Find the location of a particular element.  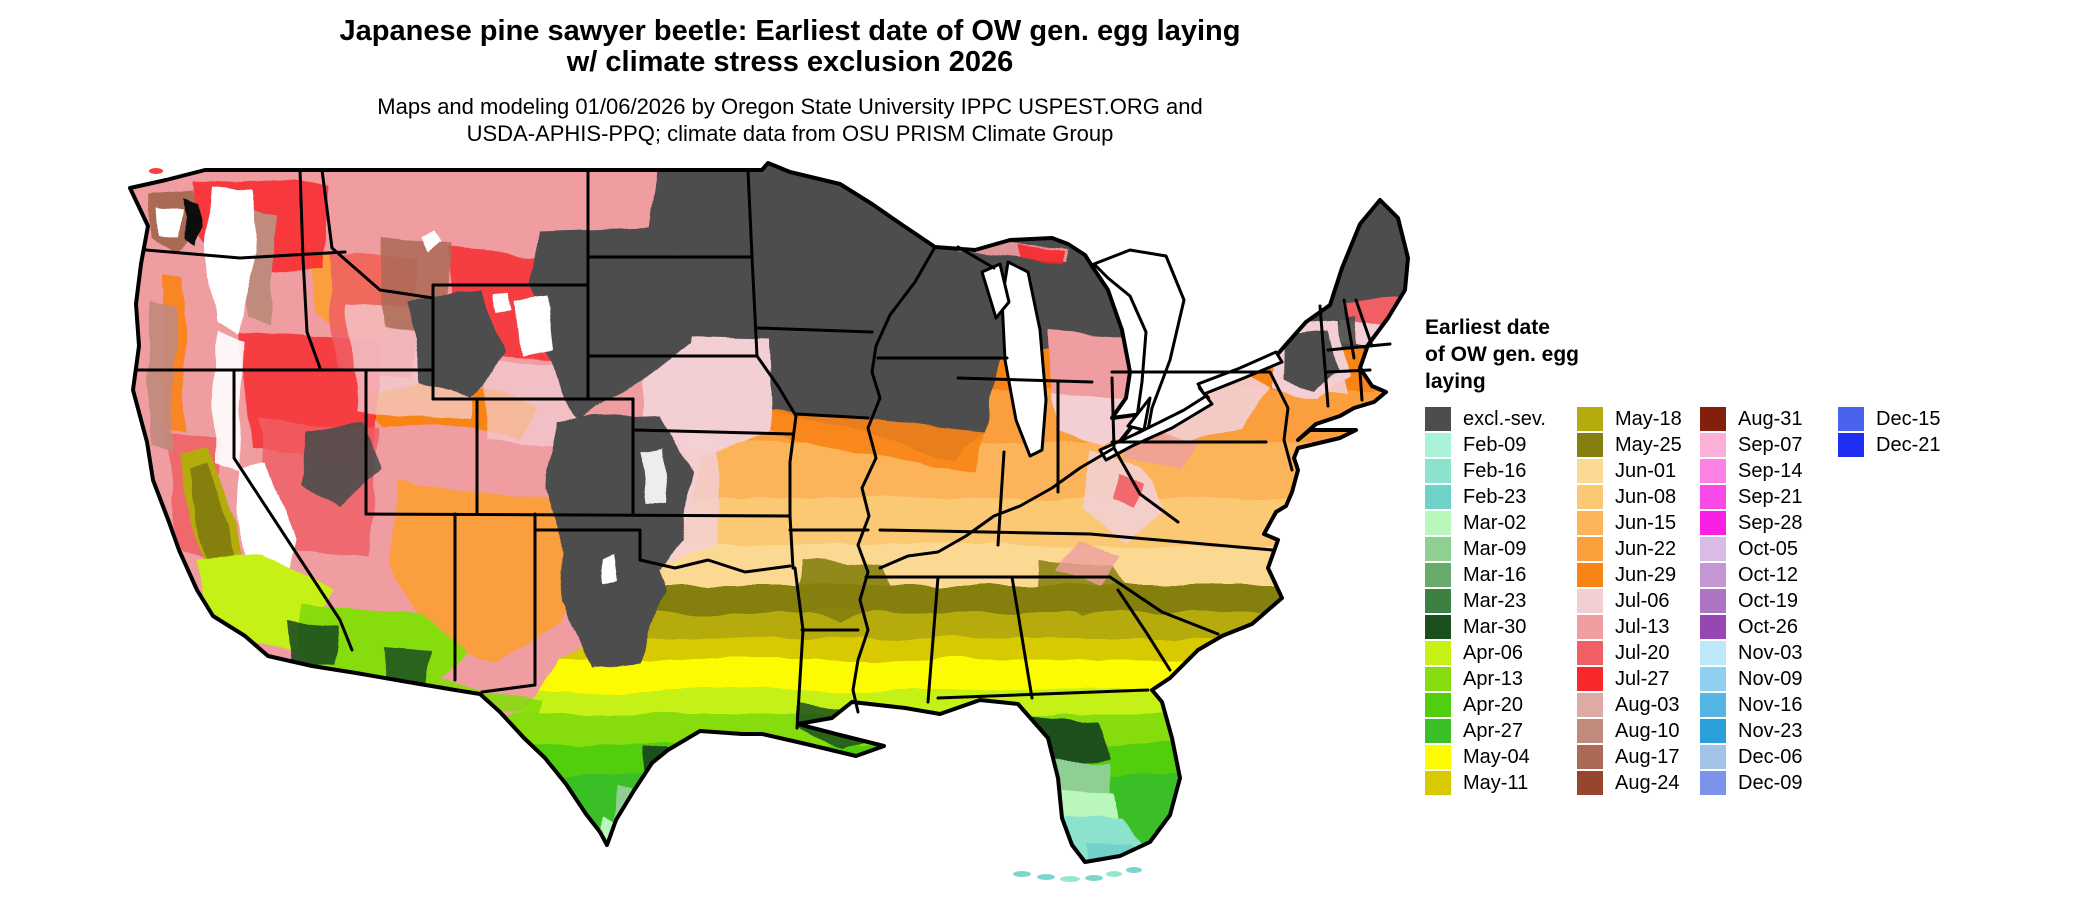

legend-label: May-04 is located at coordinates (1496, 756).